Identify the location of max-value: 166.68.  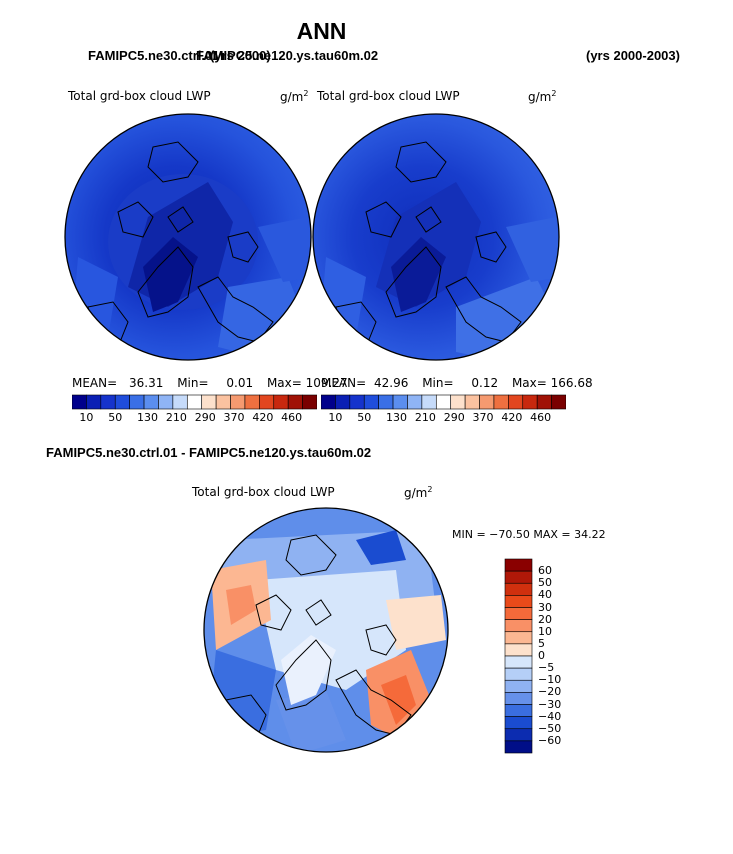
(571, 383).